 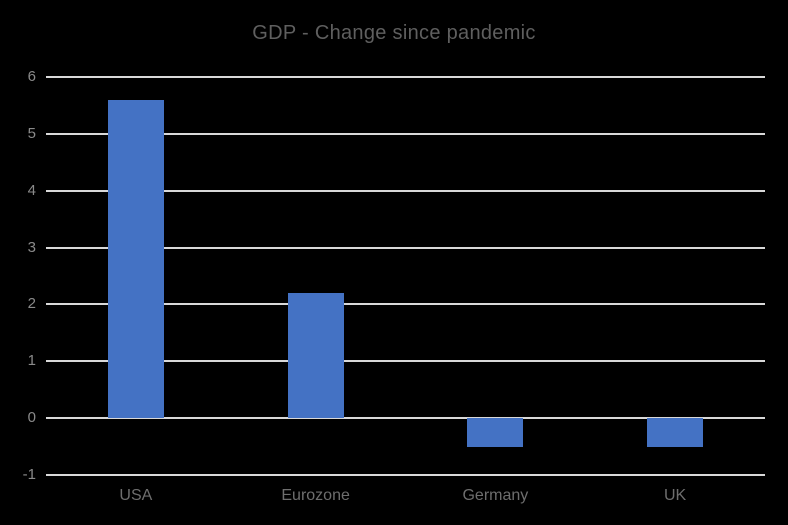 What do you see at coordinates (31, 133) in the screenshot?
I see `y-tick-label-5: 5` at bounding box center [31, 133].